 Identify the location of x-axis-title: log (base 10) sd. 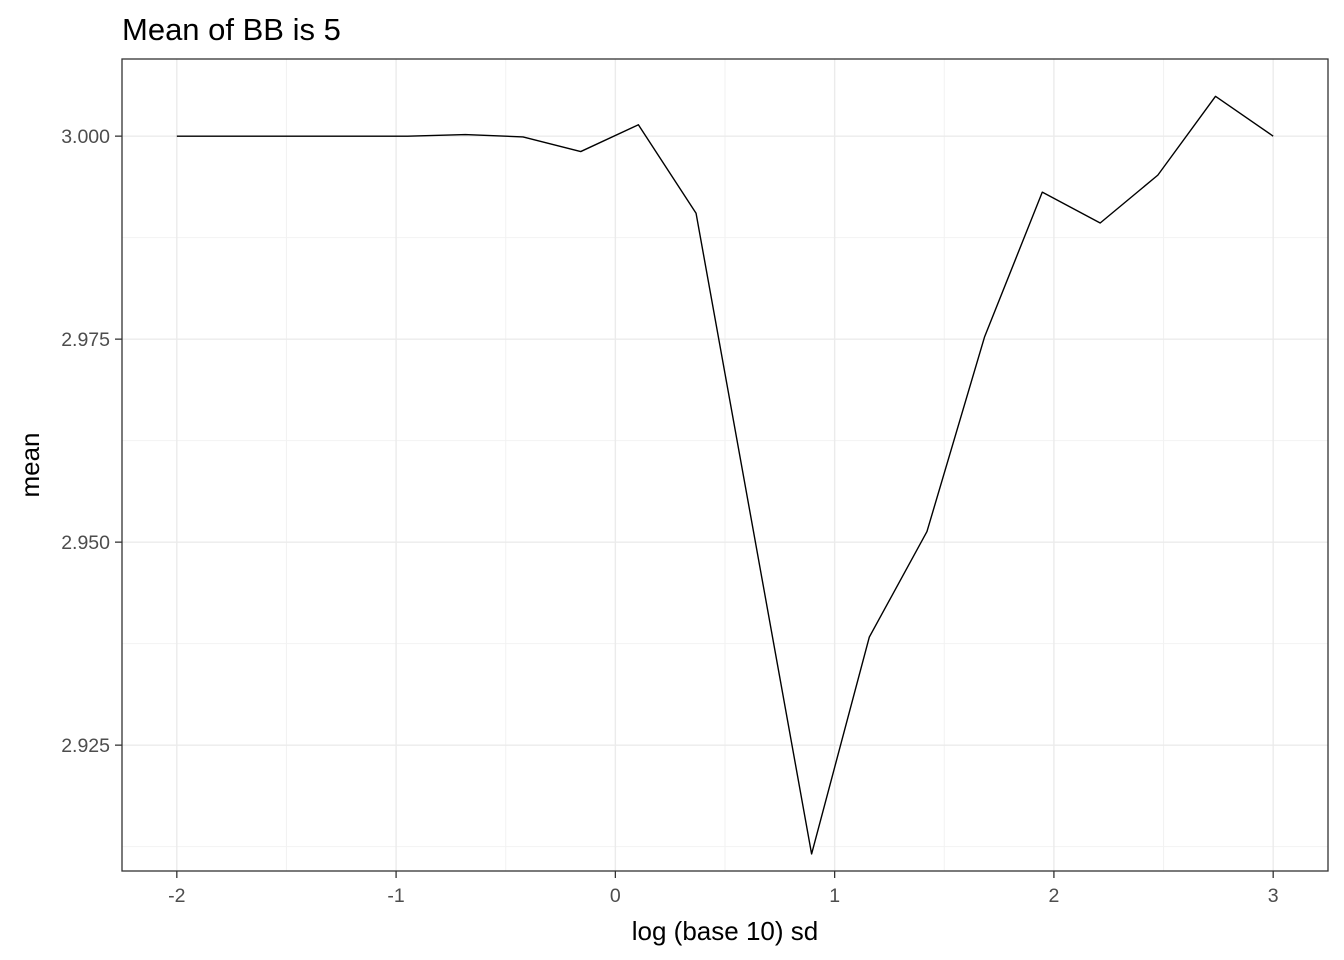
(725, 931).